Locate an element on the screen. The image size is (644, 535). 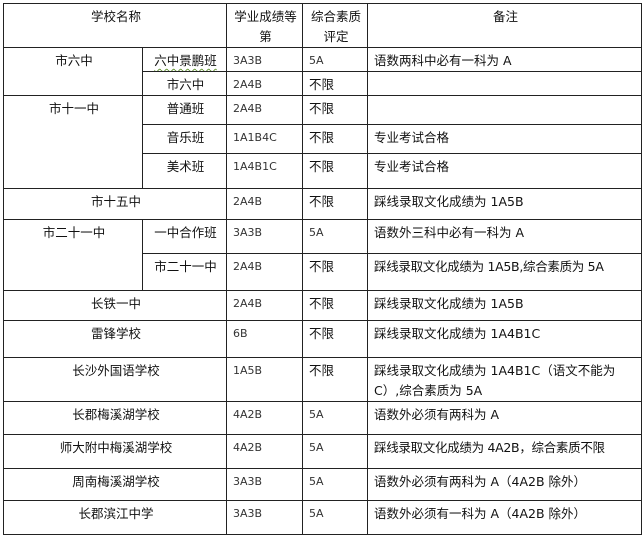
note: 语数两科中必有一科为 A is located at coordinates (505, 59).